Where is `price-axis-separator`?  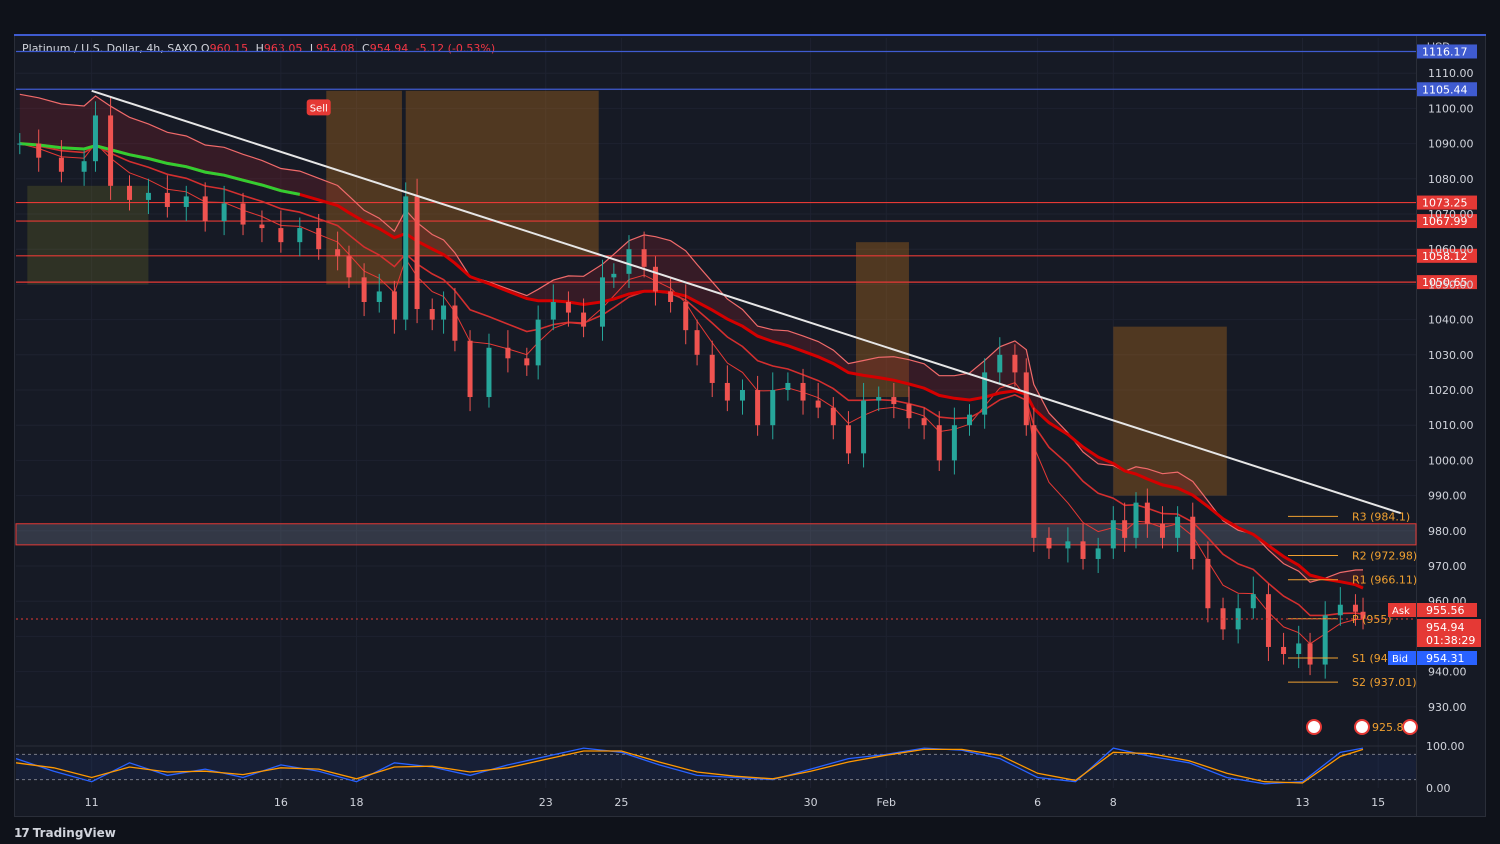 price-axis-separator is located at coordinates (1416, 426).